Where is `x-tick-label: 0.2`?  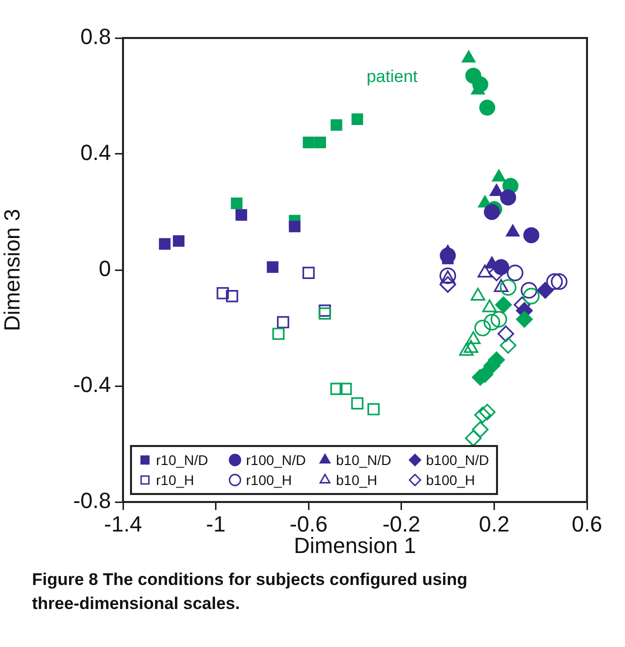 x-tick-label: 0.2 is located at coordinates (494, 523).